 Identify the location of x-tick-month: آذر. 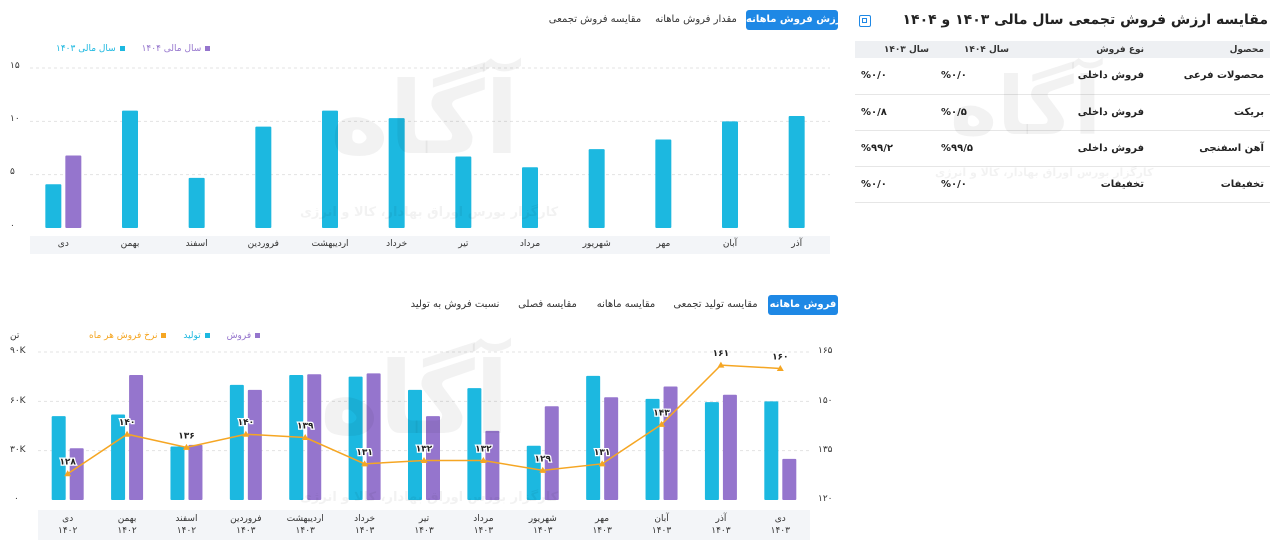
(721, 519).